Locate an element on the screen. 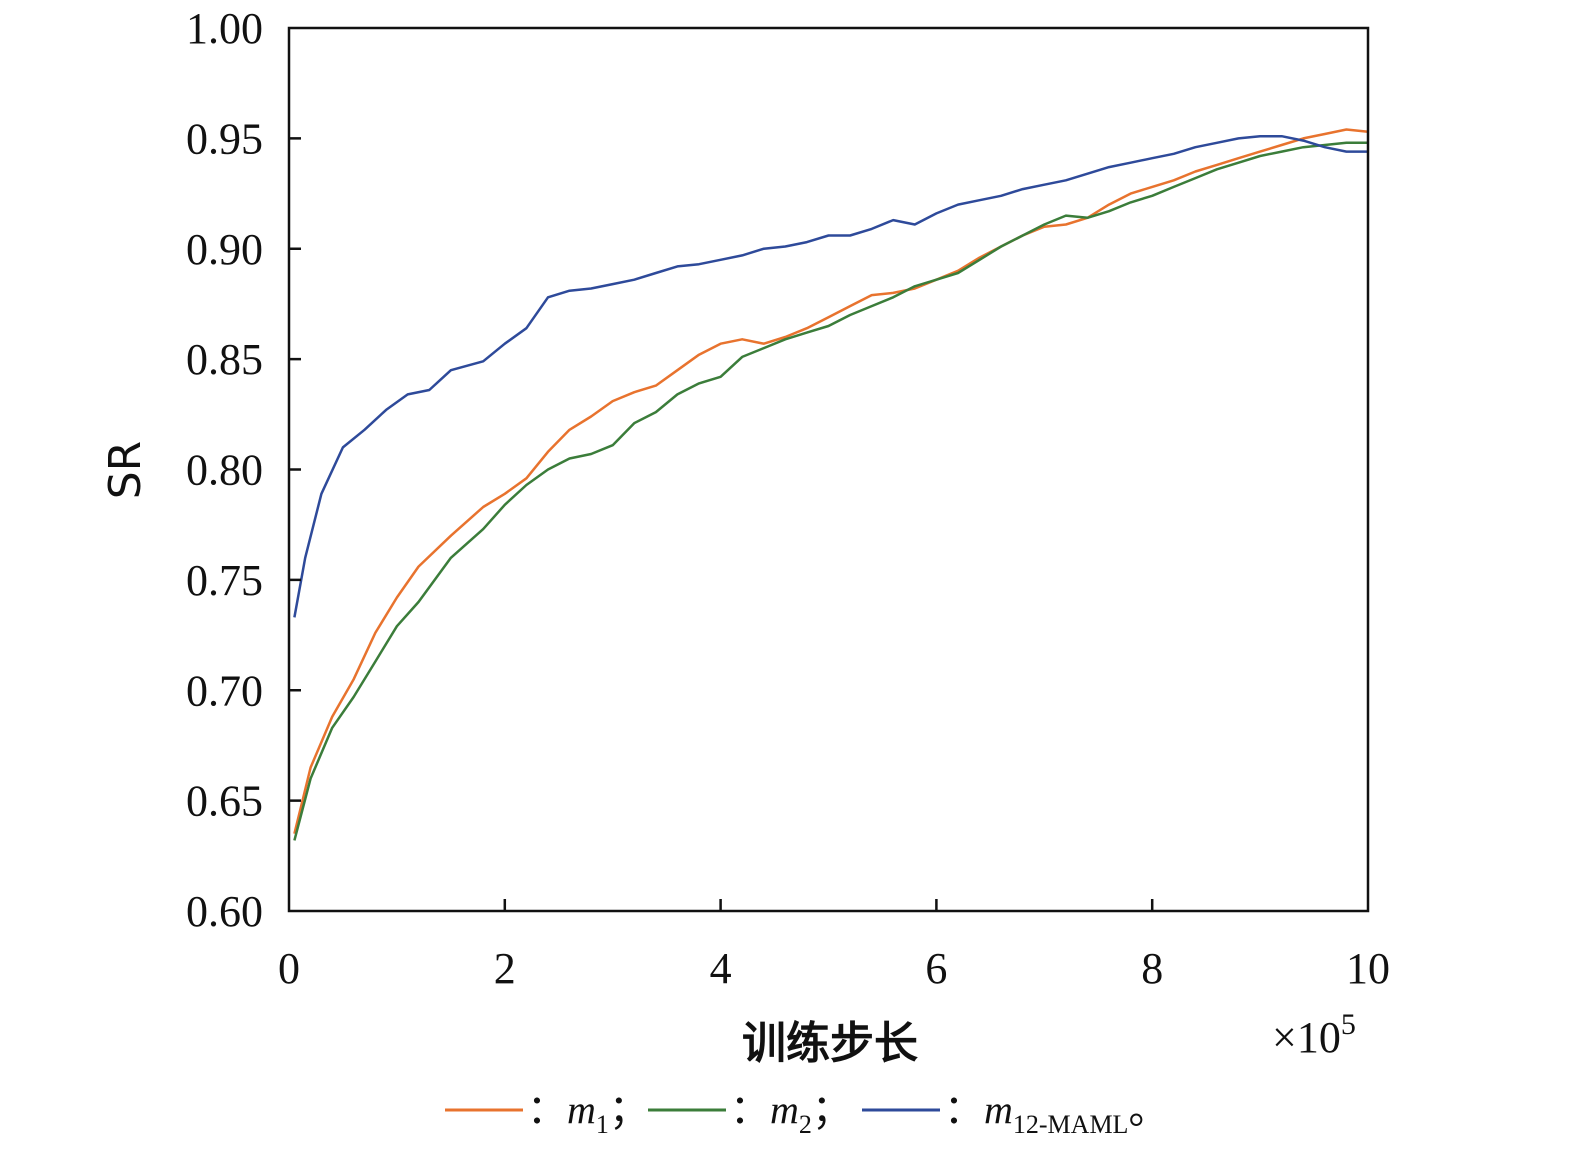  y-axis-title: SR is located at coordinates (125, 470).